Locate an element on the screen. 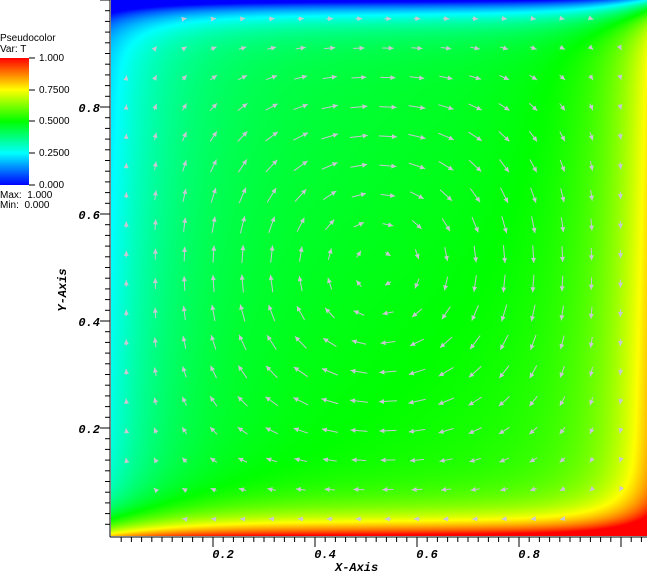 This screenshot has height=573, width=647. colorbar-tick: 0.000 is located at coordinates (52, 185).